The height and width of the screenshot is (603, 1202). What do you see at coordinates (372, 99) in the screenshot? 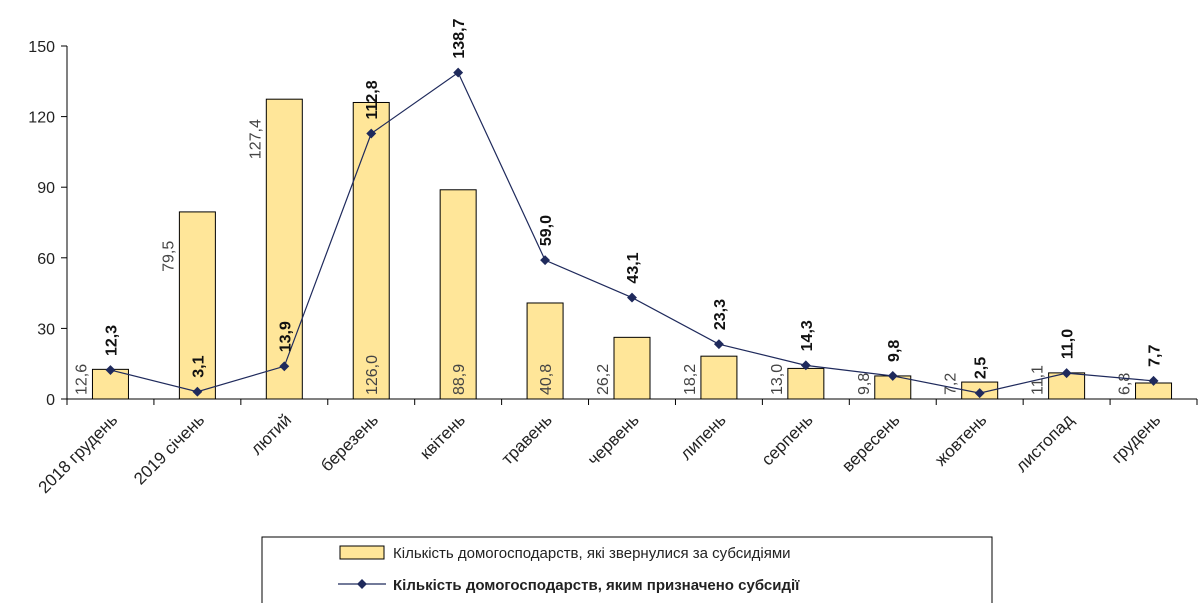
I see `line-value-label: 112,8` at bounding box center [372, 99].